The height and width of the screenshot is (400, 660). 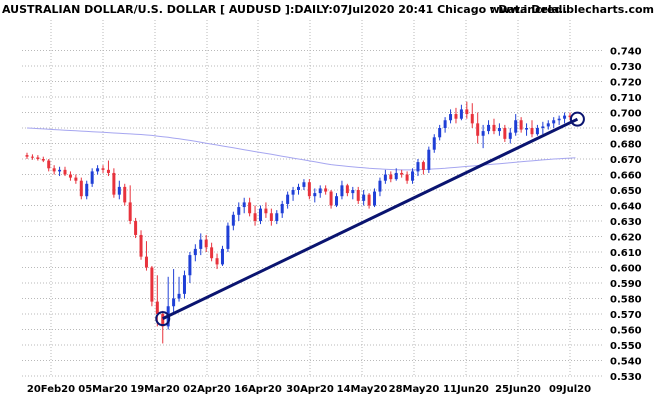 I want to click on y-tick-label: 0.540, so click(x=626, y=362).